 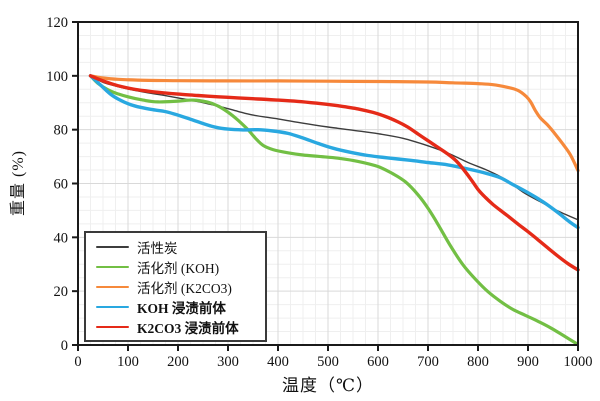 I want to click on legend-label: K2CO3 浸渍前体, so click(x=188, y=328).